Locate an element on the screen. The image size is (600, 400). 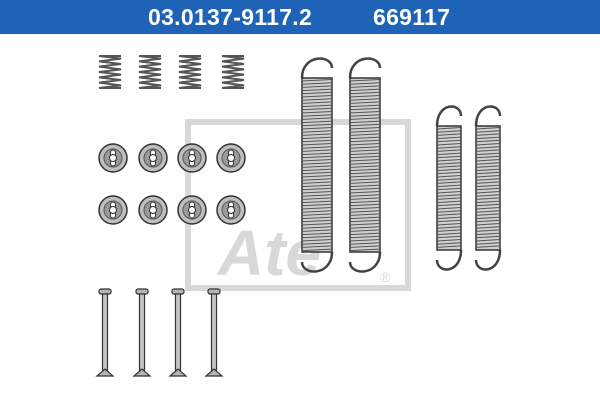
header-bar: 03.0137-9117.2 669117 is located at coordinates (300, 17).